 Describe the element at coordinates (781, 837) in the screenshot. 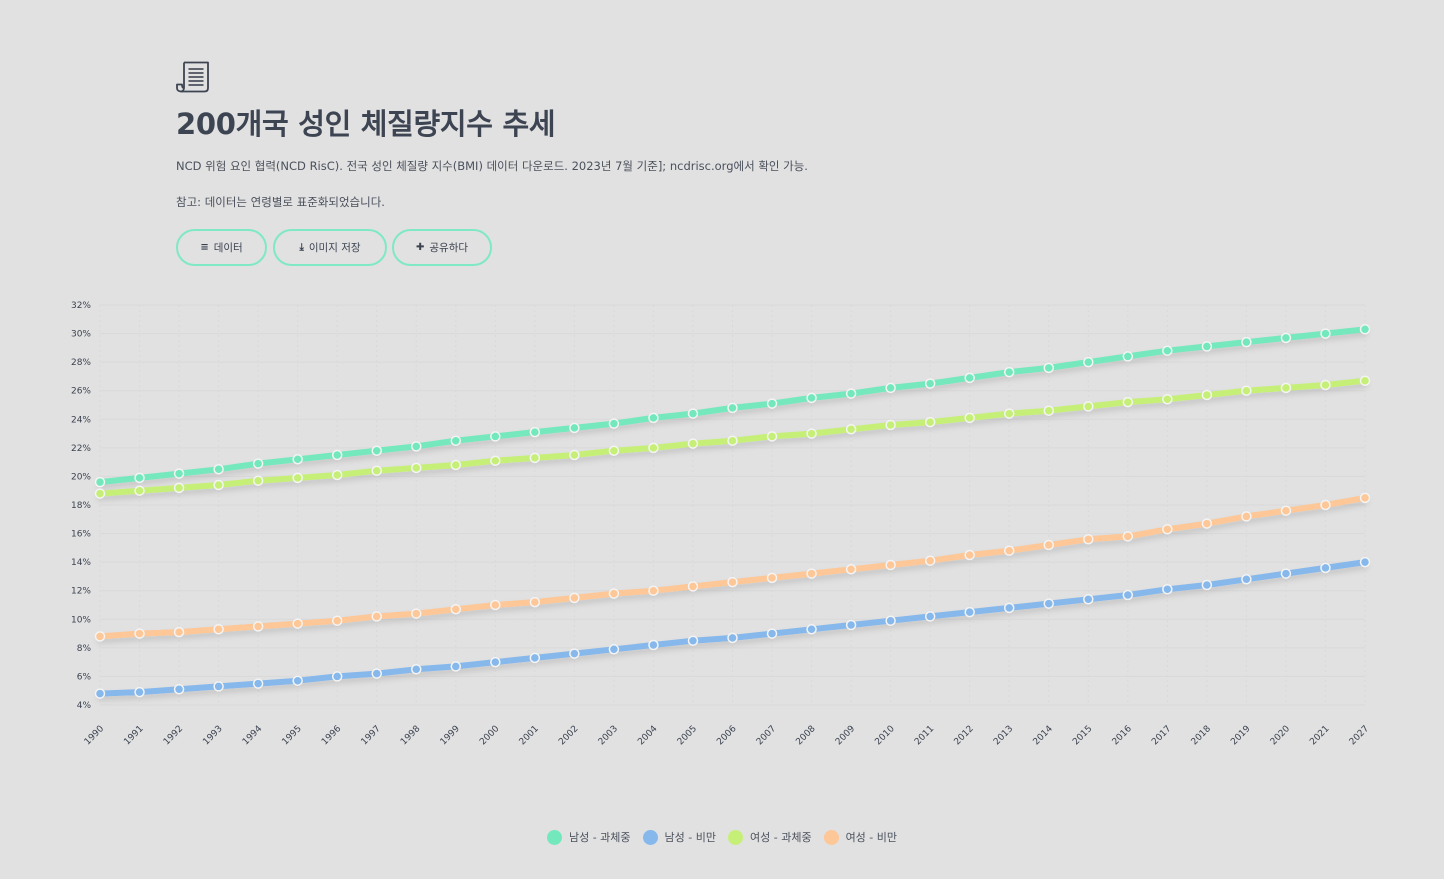

I see `legend-label: 여성 - 과체중` at that location.